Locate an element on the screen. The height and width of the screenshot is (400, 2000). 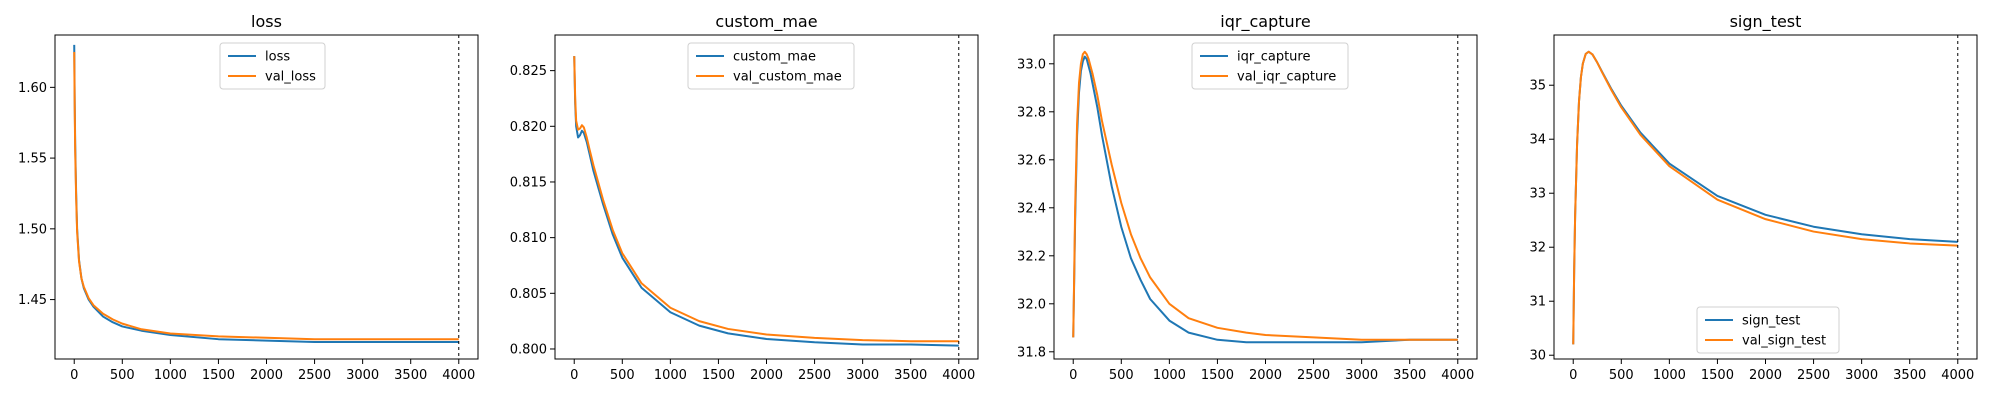
legend-label: sign_test is located at coordinates (1771, 321).